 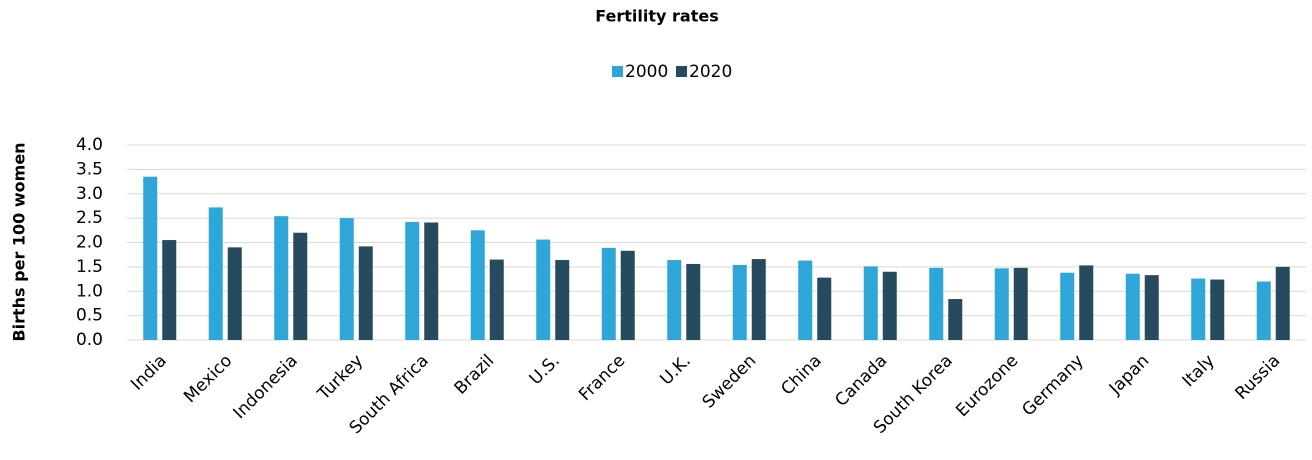 What do you see at coordinates (89, 218) in the screenshot?
I see `y-tick-label: 2.5` at bounding box center [89, 218].